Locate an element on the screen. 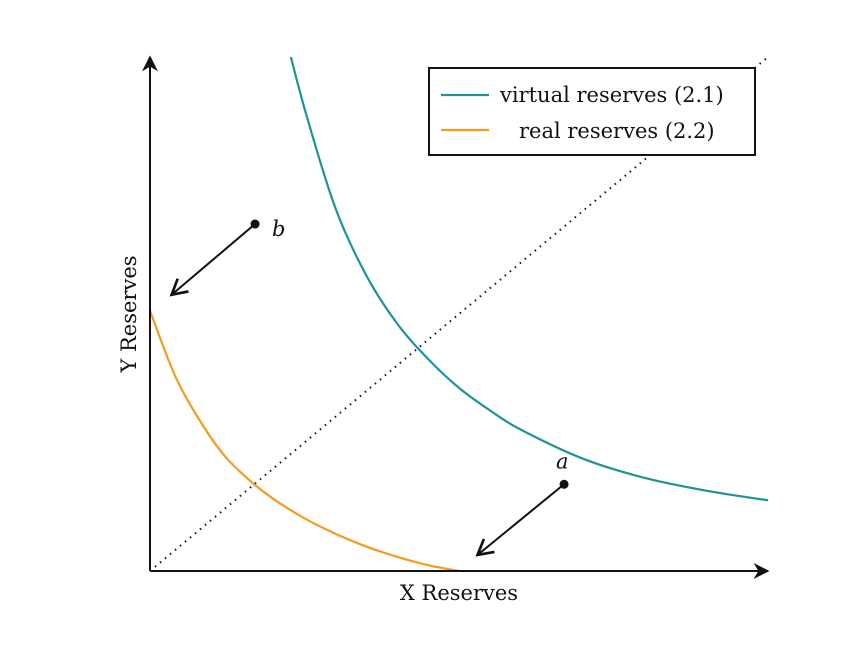 Image resolution: width=858 pixels, height=657 pixels. arrow-a is located at coordinates (520, 520).